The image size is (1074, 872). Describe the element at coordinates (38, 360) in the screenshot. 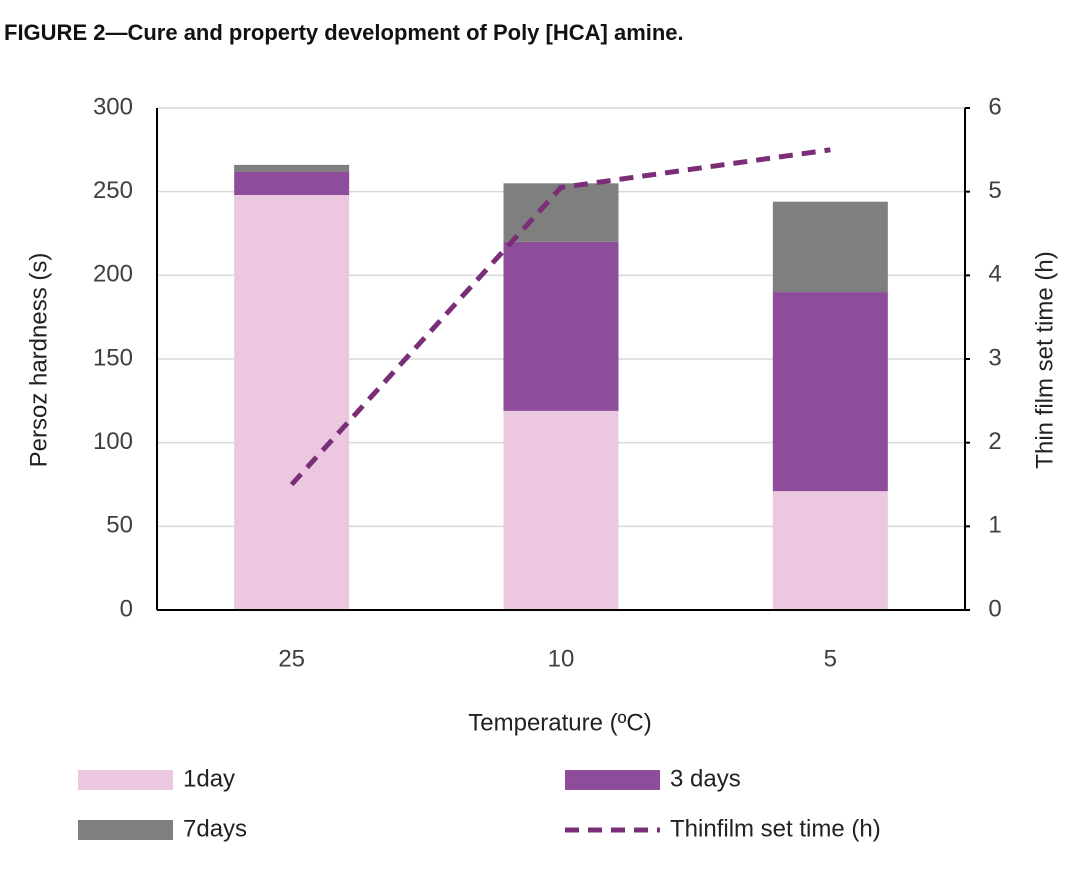

I see `y-axis-title: Persoz hardness (s)` at that location.